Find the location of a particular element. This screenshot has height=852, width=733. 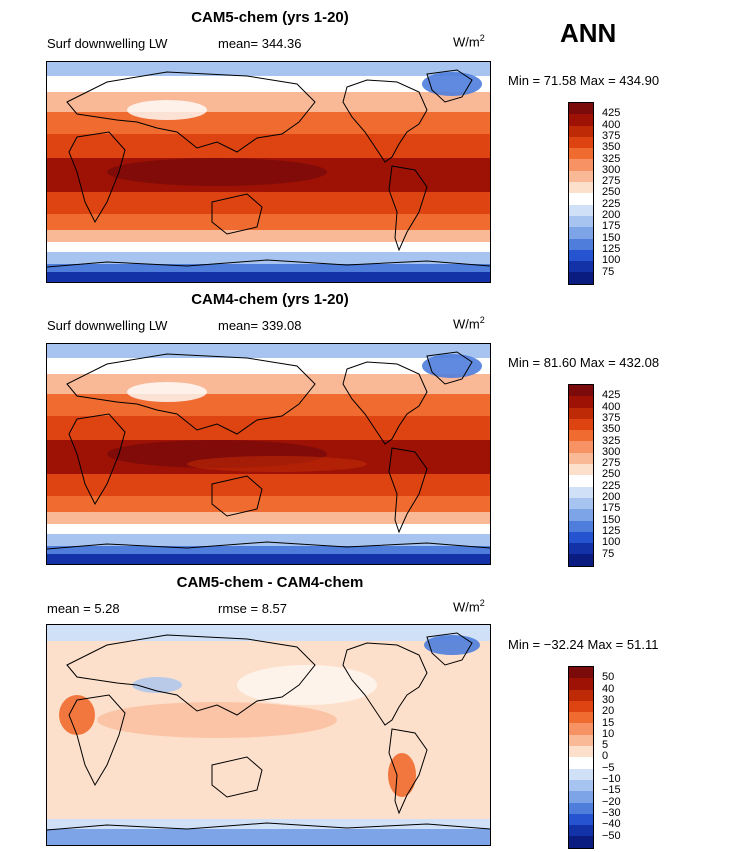

colorbar-tick-label: −20 is located at coordinates (611, 801).